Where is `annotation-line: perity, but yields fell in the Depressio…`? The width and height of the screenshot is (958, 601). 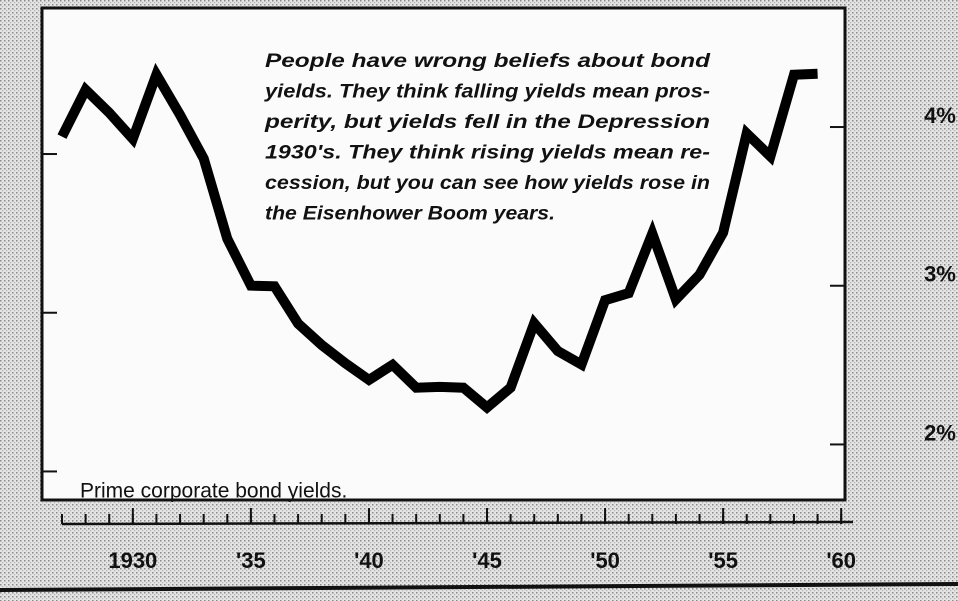 annotation-line: perity, but yields fell in the Depressio… is located at coordinates (487, 122).